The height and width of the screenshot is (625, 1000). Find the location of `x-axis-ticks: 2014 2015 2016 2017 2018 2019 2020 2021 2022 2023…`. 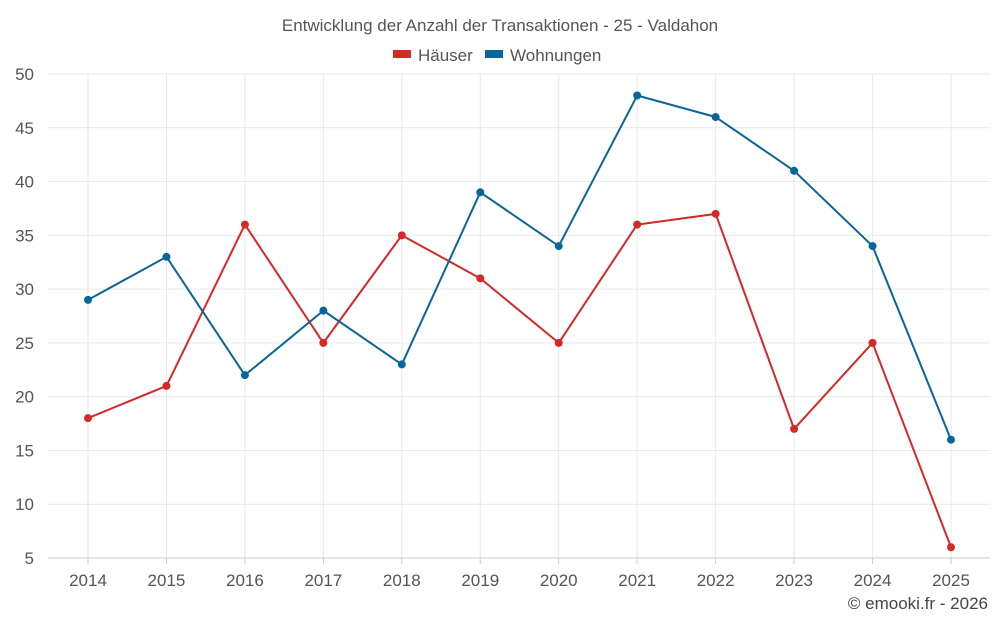

x-axis-ticks: 2014 2015 2016 2017 2018 2019 2020 2021 2022 2023… is located at coordinates (519, 574).